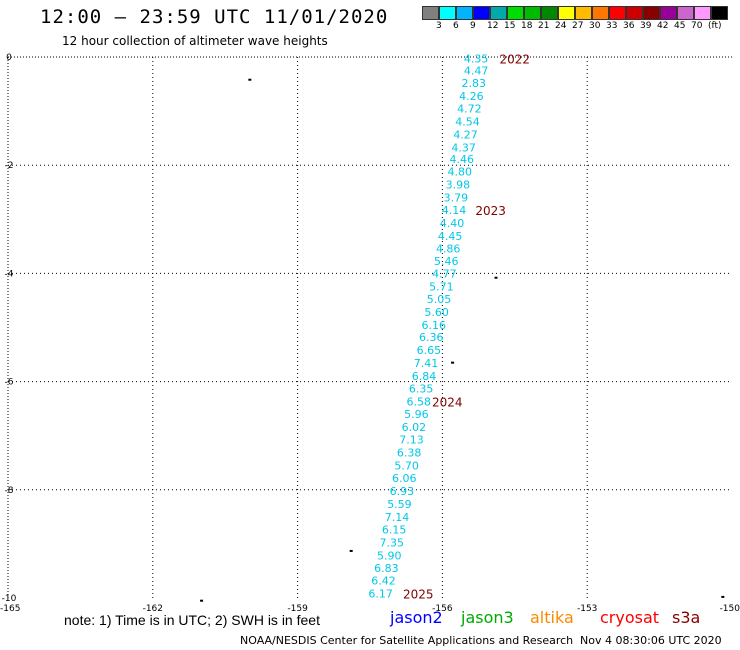 The height and width of the screenshot is (650, 740). What do you see at coordinates (487, 617) in the screenshot?
I see `satellite-jason3: jason3` at bounding box center [487, 617].